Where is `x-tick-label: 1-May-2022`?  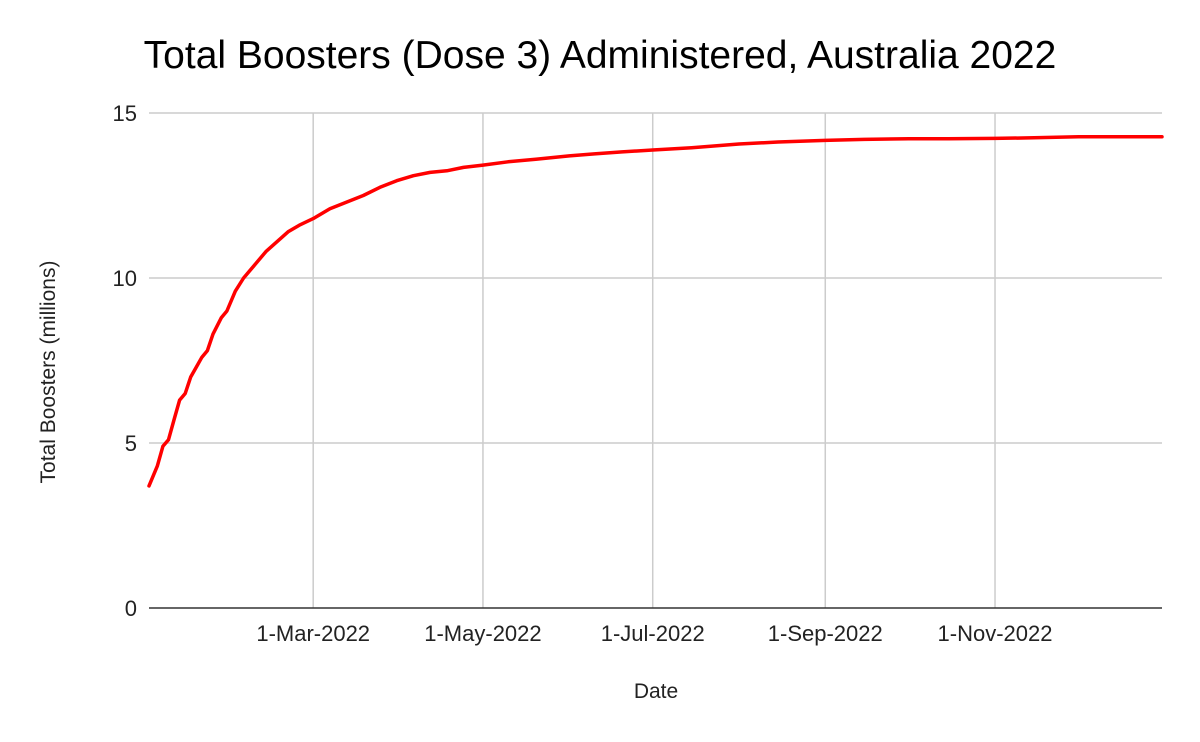
x-tick-label: 1-May-2022 is located at coordinates (482, 633).